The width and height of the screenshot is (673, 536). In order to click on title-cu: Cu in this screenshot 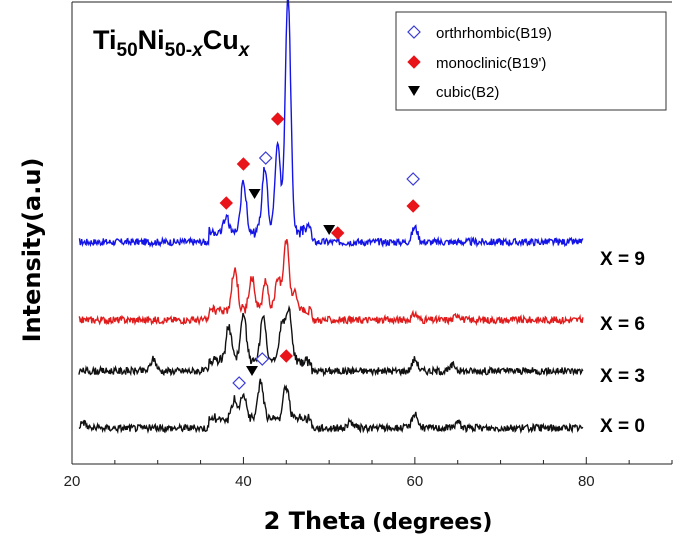, I will do `click(221, 40)`.